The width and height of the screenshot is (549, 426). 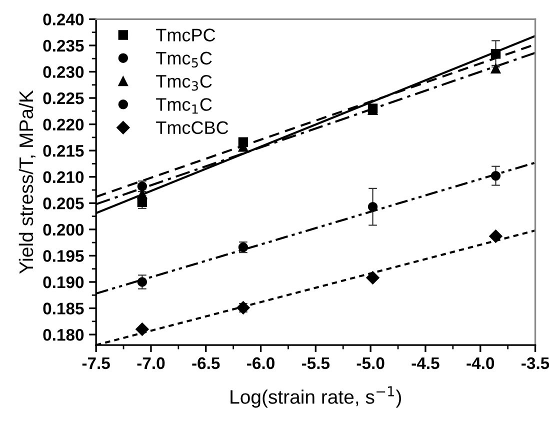 I want to click on legend-label: TmcPC, so click(x=186, y=35).